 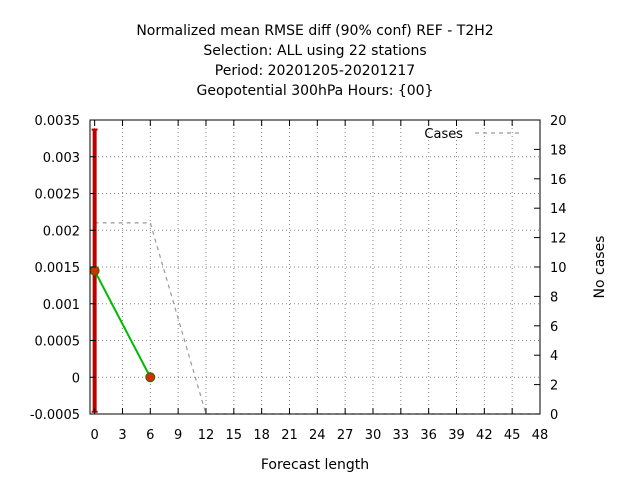 What do you see at coordinates (484, 435) in the screenshot?
I see `x-tick-label: 42` at bounding box center [484, 435].